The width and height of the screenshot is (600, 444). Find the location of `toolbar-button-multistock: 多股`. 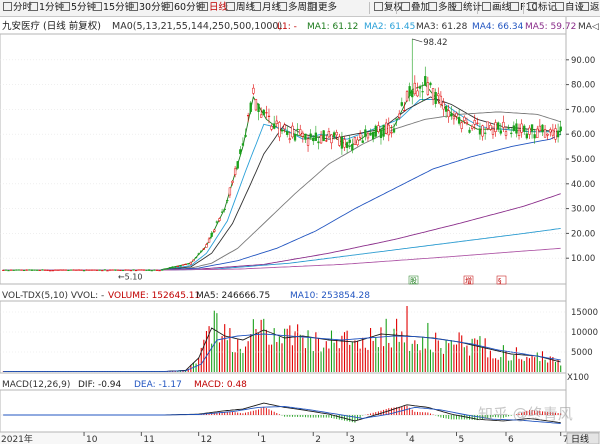

toolbar-button-multistock: 多股 is located at coordinates (442, 8).